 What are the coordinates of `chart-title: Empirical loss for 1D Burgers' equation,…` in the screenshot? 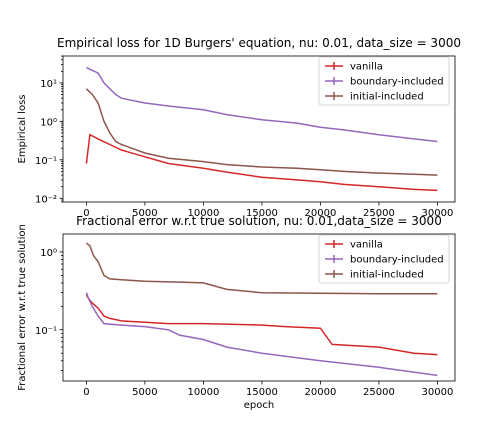 It's located at (259, 43).